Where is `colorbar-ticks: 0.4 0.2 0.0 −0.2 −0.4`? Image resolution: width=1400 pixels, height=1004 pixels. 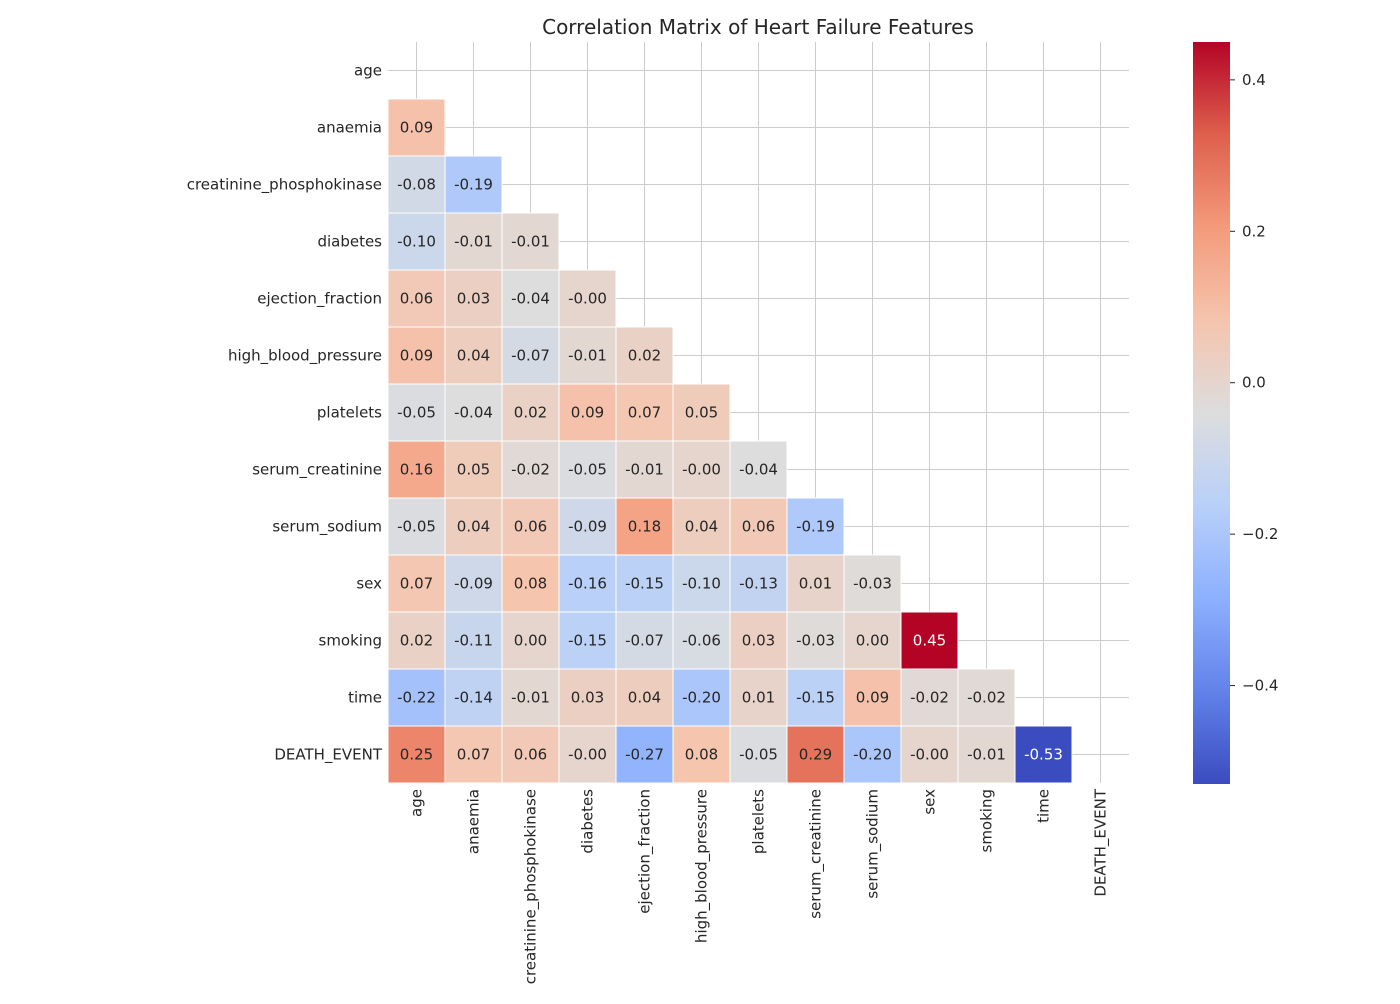
colorbar-ticks: 0.4 0.2 0.0 −0.2 −0.4 is located at coordinates (1254, 383).